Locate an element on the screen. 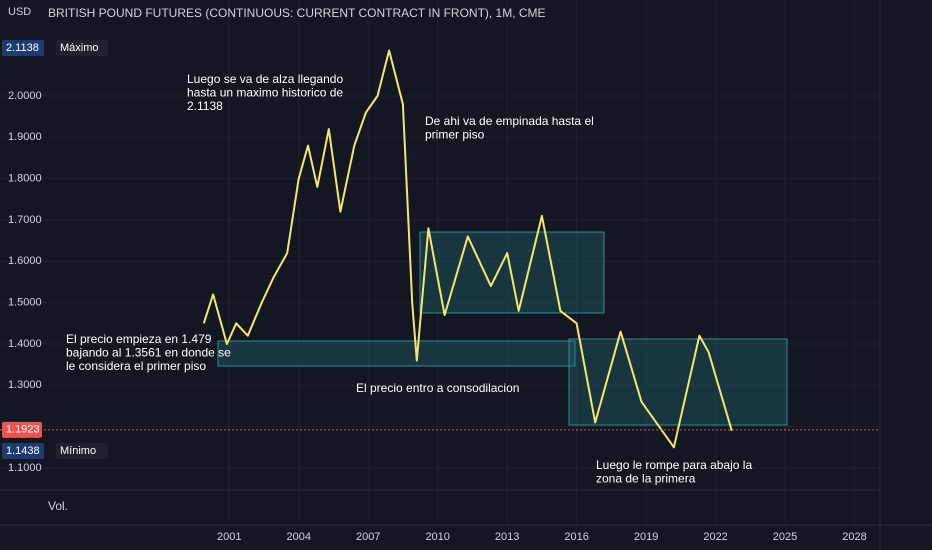 The width and height of the screenshot is (932, 550). x-tick-label: 2016 is located at coordinates (576, 537).